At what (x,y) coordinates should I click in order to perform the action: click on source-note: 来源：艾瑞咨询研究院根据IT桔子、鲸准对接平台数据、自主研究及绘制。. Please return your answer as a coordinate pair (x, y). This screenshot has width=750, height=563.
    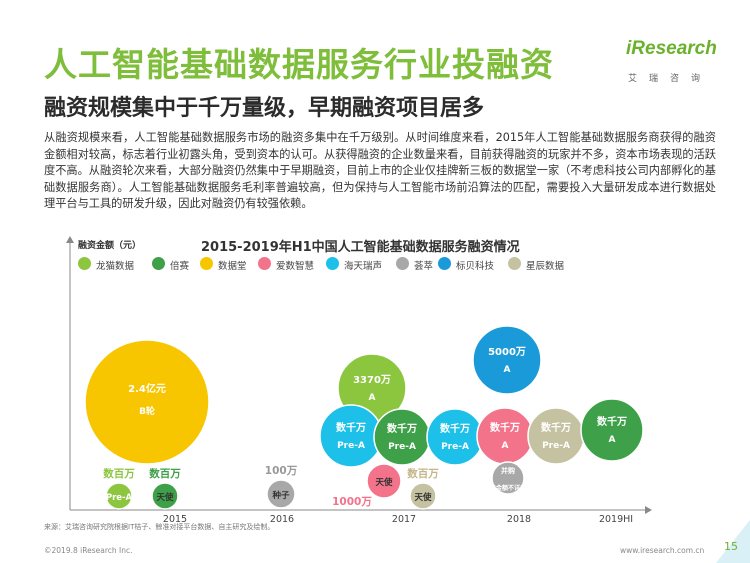
    Looking at the image, I should click on (159, 527).